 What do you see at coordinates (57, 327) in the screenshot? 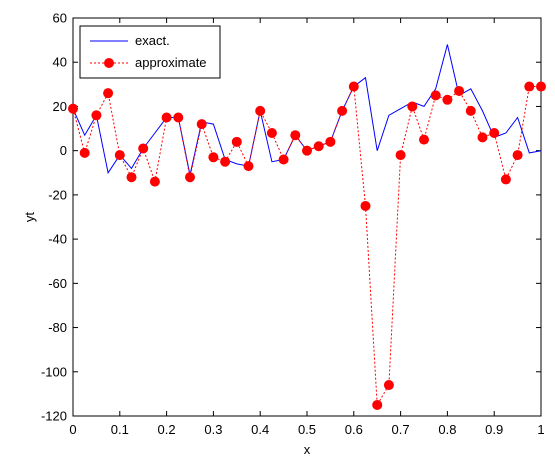
I see `y-tick-label: -80` at bounding box center [57, 327].